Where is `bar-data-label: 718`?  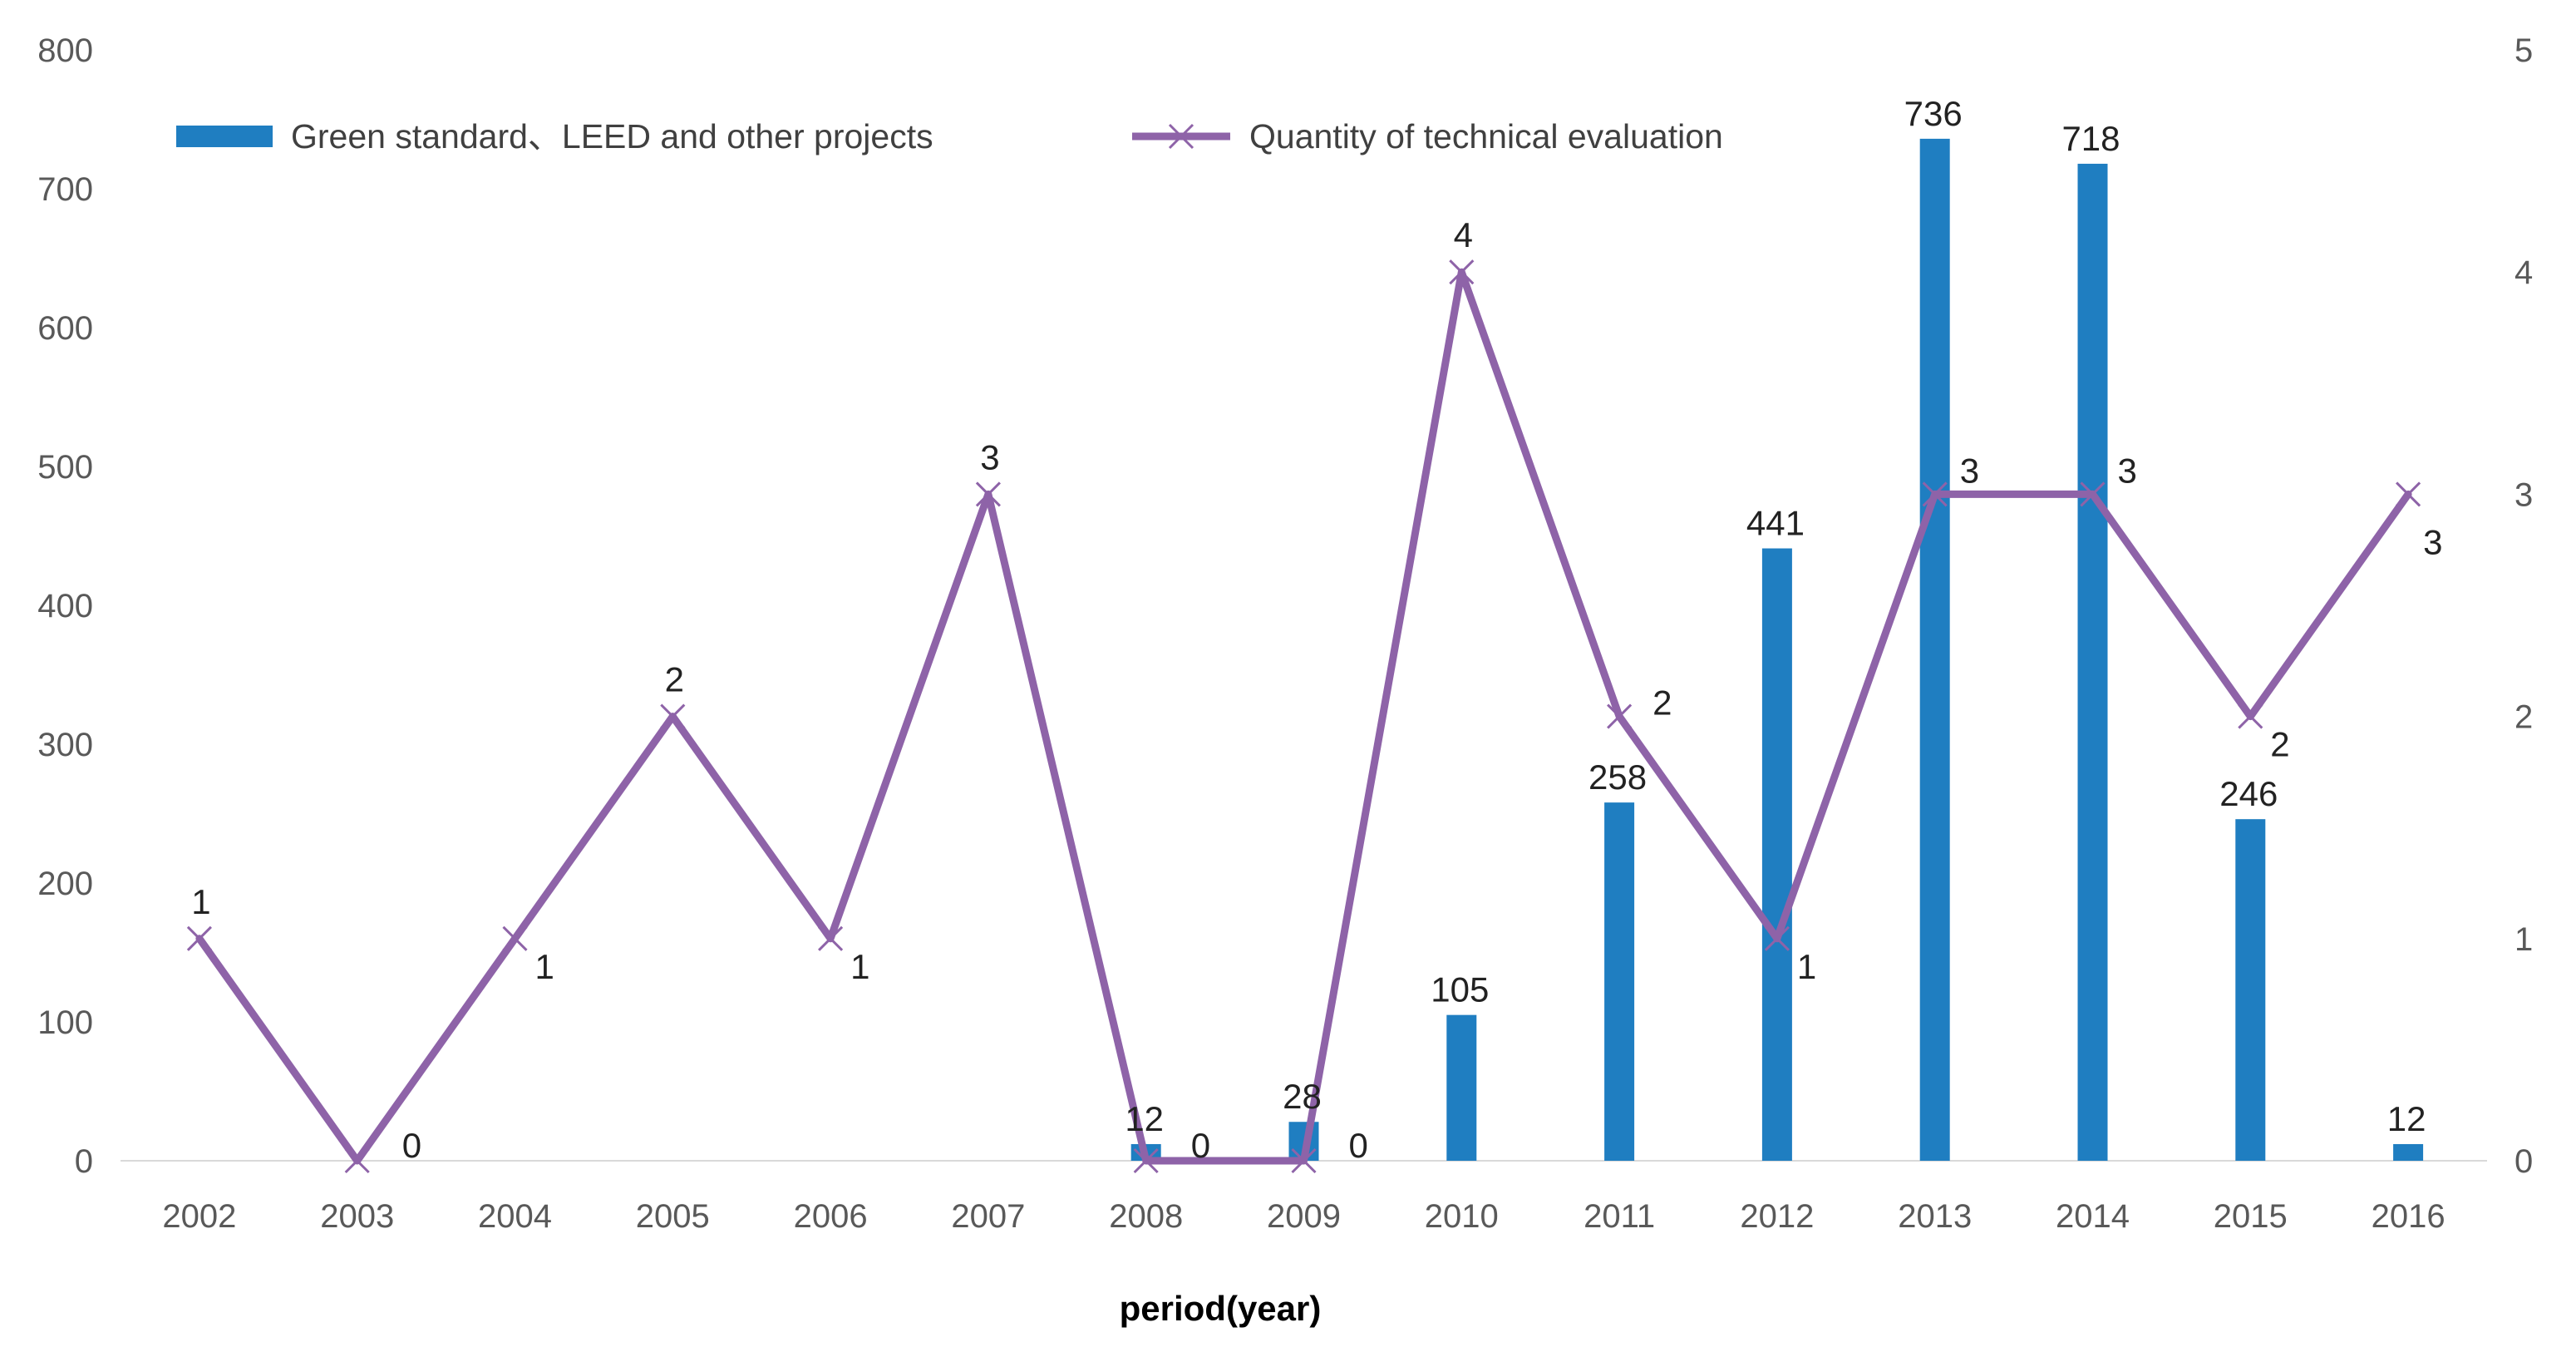
bar-data-label: 718 is located at coordinates (2090, 138).